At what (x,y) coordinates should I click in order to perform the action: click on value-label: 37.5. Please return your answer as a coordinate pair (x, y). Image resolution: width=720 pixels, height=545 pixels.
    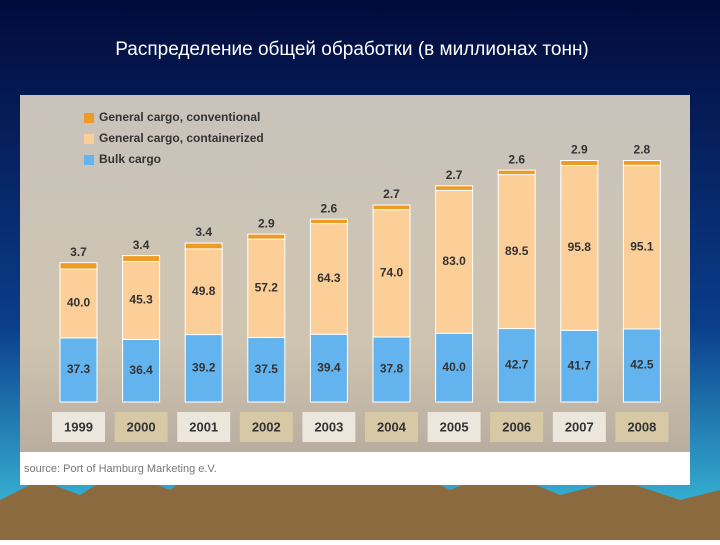
    Looking at the image, I should click on (267, 369).